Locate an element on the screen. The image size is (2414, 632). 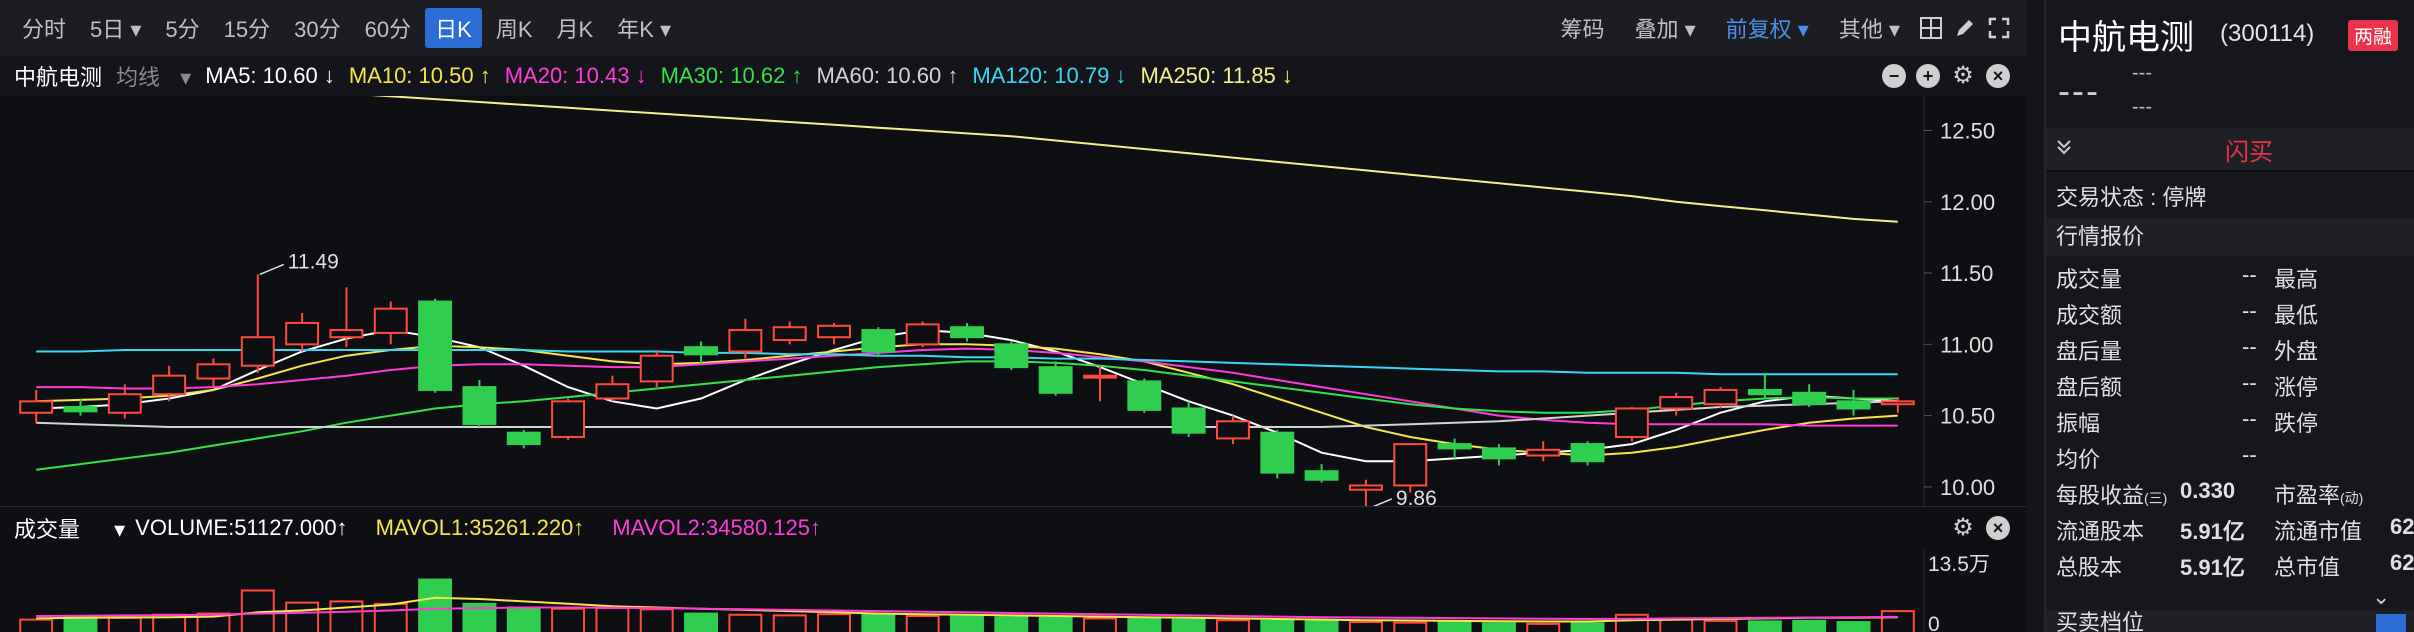
zoom-out-icon: − is located at coordinates (1894, 76).